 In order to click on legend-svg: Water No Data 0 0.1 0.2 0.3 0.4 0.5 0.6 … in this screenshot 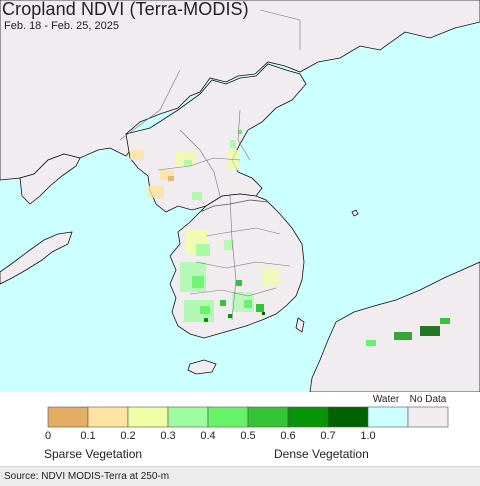, I will do `click(246, 427)`.